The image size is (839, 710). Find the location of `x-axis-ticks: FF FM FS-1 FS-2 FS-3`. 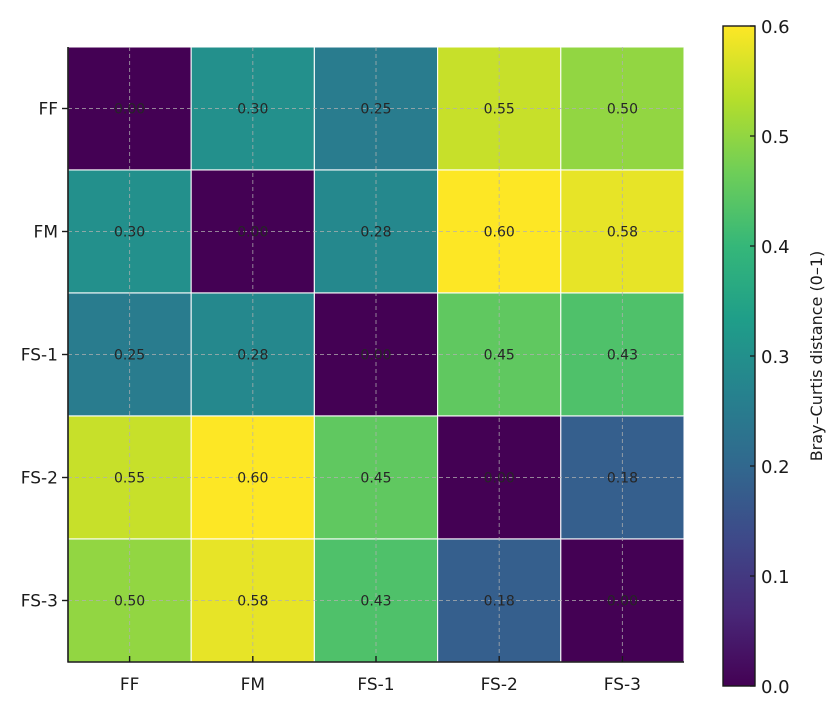

x-axis-ticks: FF FM FS-1 FS-2 FS-3 is located at coordinates (380, 675).